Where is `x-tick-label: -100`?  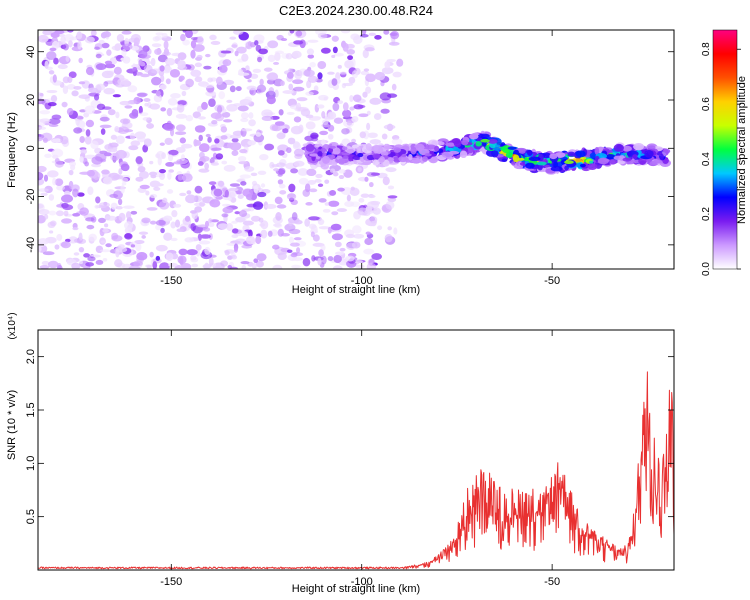
x-tick-label: -100 is located at coordinates (362, 281).